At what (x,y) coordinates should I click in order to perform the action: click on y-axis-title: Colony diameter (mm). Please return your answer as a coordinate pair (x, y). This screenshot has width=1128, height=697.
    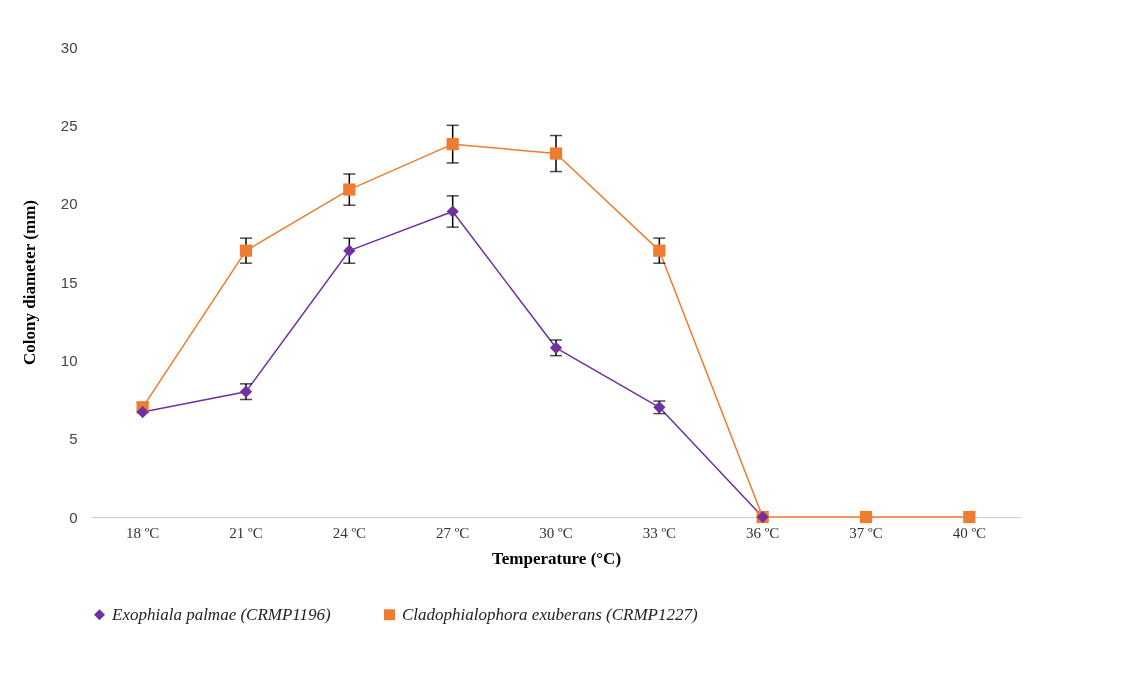
    Looking at the image, I should click on (29, 282).